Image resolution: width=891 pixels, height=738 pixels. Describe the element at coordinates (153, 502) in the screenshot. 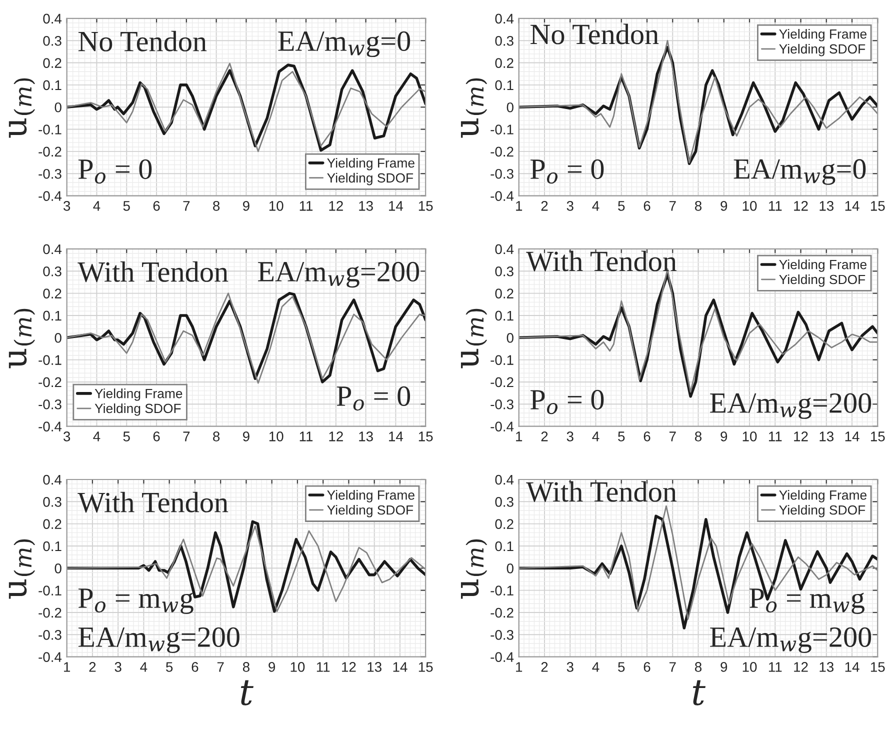

I see `annotation: With Tendon` at that location.